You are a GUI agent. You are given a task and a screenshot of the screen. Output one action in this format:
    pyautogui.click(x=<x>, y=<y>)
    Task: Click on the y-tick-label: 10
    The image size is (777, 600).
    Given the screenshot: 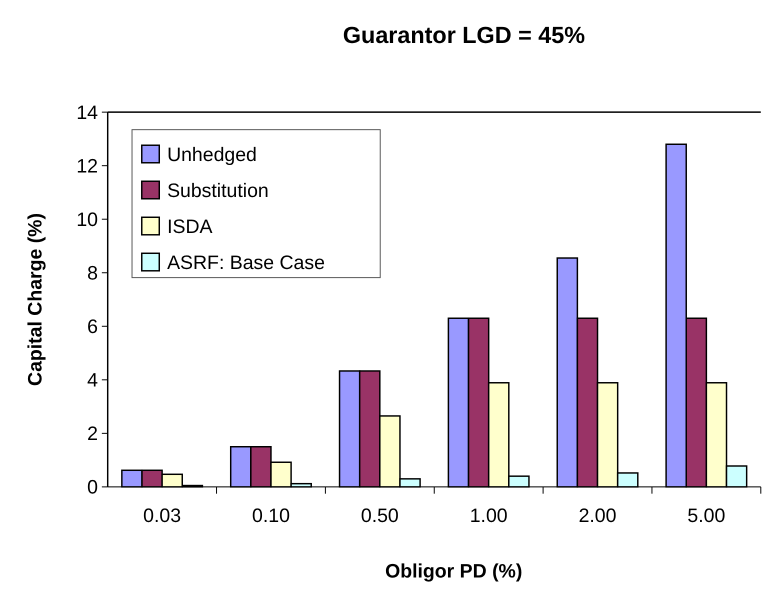 What is the action you would take?
    pyautogui.click(x=87, y=220)
    